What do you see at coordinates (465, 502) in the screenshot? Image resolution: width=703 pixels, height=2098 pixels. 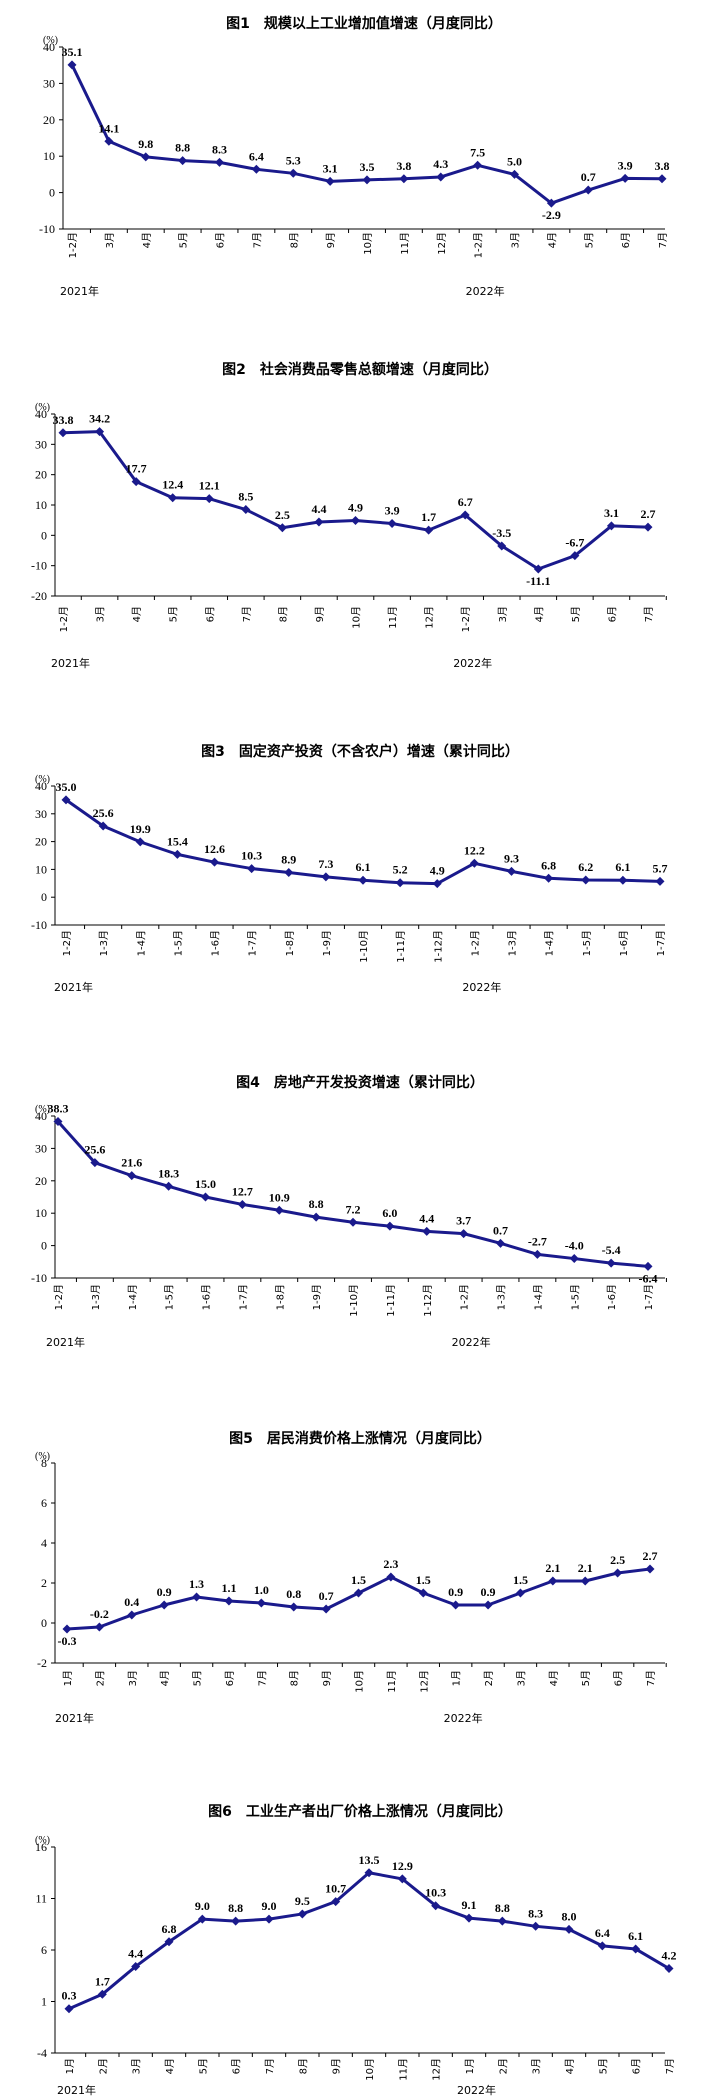 I see `data-label: 6.7` at bounding box center [465, 502].